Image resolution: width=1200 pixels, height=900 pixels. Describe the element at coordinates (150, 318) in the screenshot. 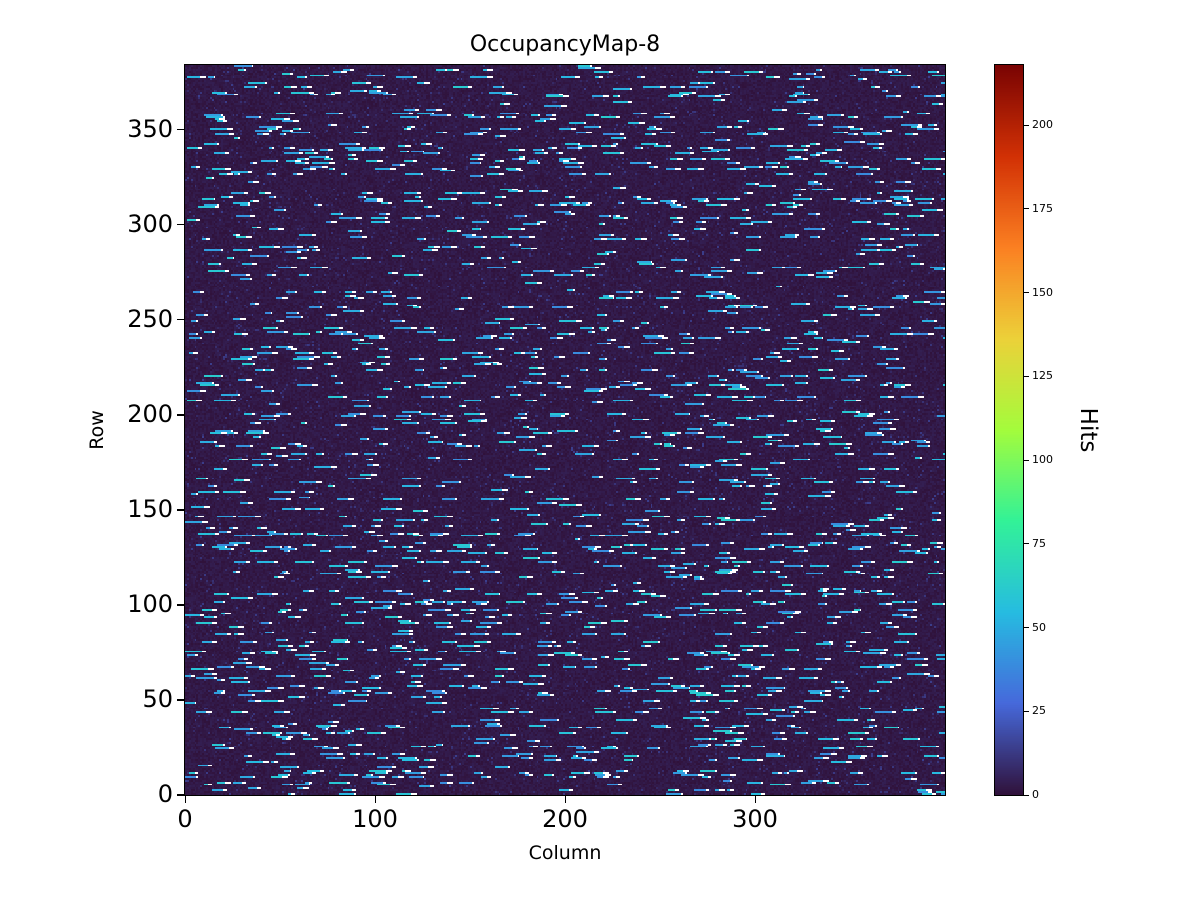

I see `y-tick-label: 250` at that location.